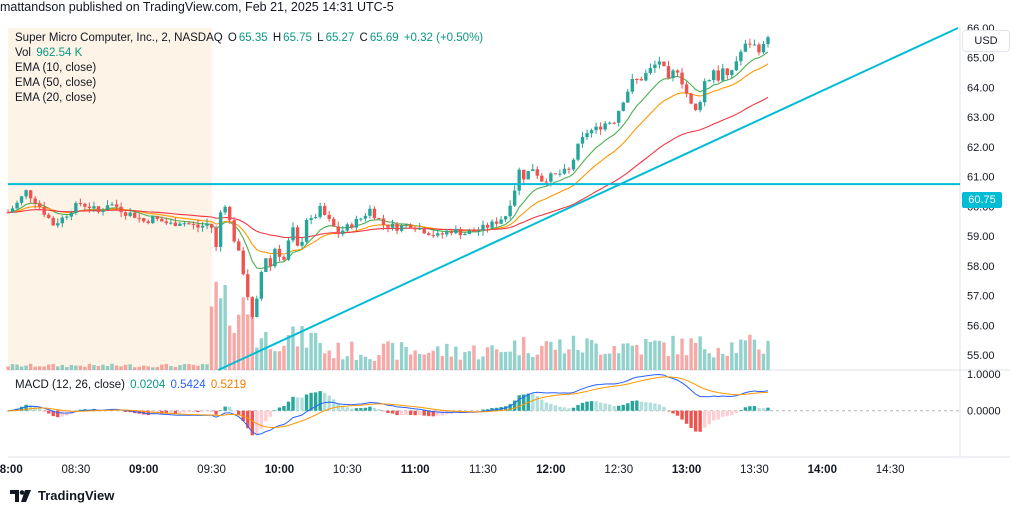  I want to click on ema20-legend: EMA (20, close), so click(56, 98).